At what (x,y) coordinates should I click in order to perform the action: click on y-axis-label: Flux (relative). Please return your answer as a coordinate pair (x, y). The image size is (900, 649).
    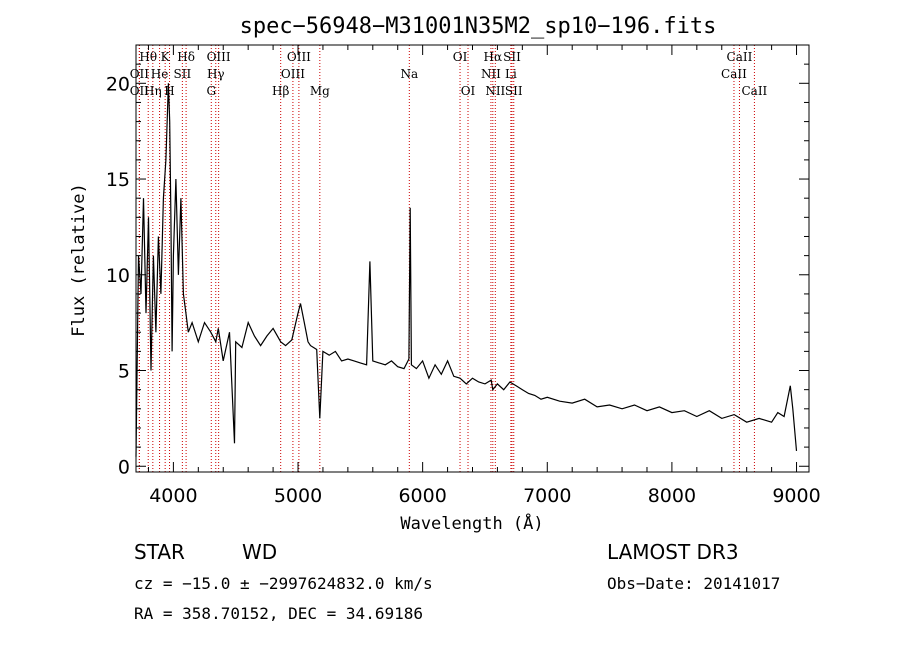
    Looking at the image, I should click on (79, 260).